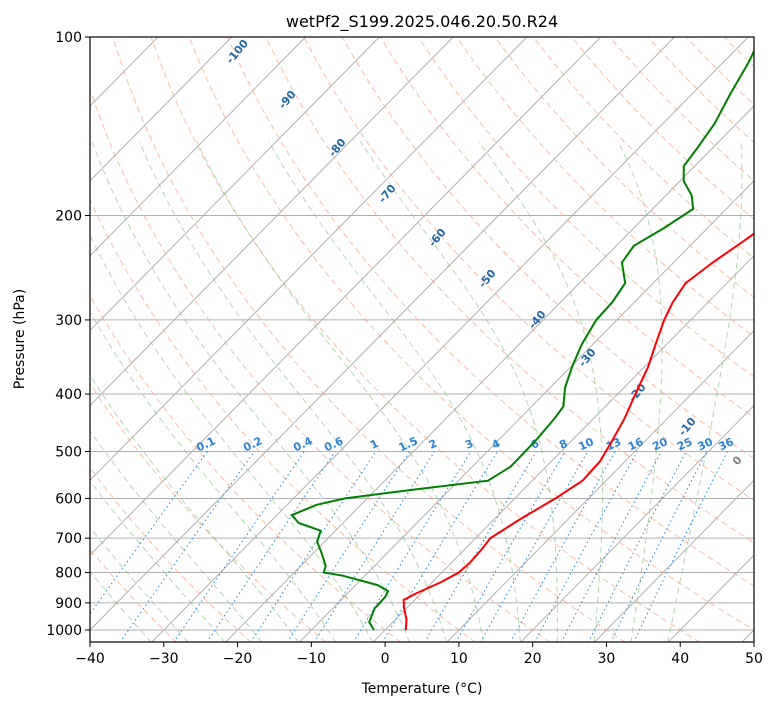  Describe the element at coordinates (636, 444) in the screenshot. I see `mixing-ratio-label: 16` at that location.